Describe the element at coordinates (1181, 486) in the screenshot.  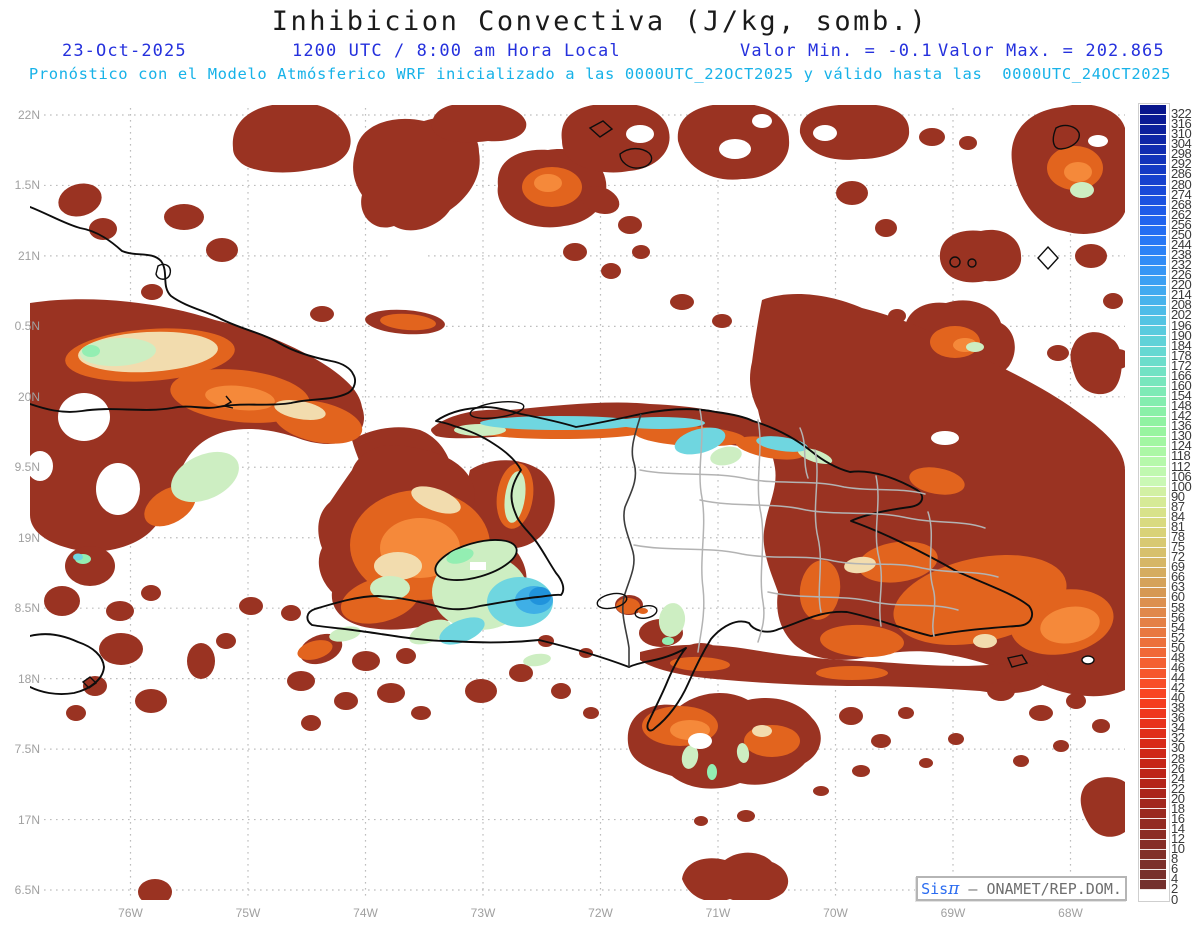
I see `colorbar-value: 100` at that location.